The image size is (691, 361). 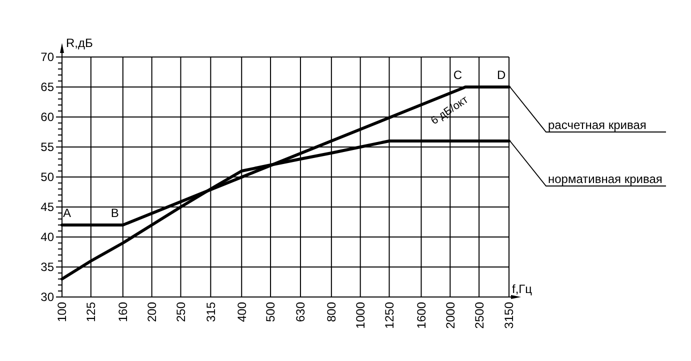 I want to click on x-tick-label: 200, so click(x=152, y=312).